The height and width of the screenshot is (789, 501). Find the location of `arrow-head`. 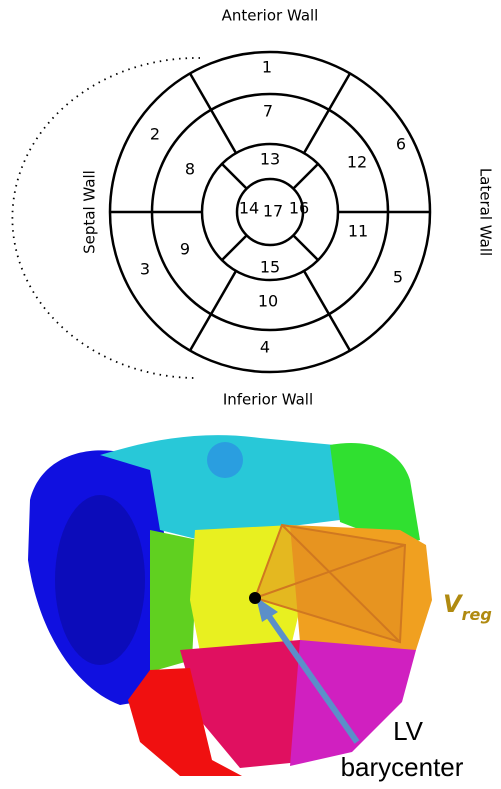

arrow-head is located at coordinates (267, 609).